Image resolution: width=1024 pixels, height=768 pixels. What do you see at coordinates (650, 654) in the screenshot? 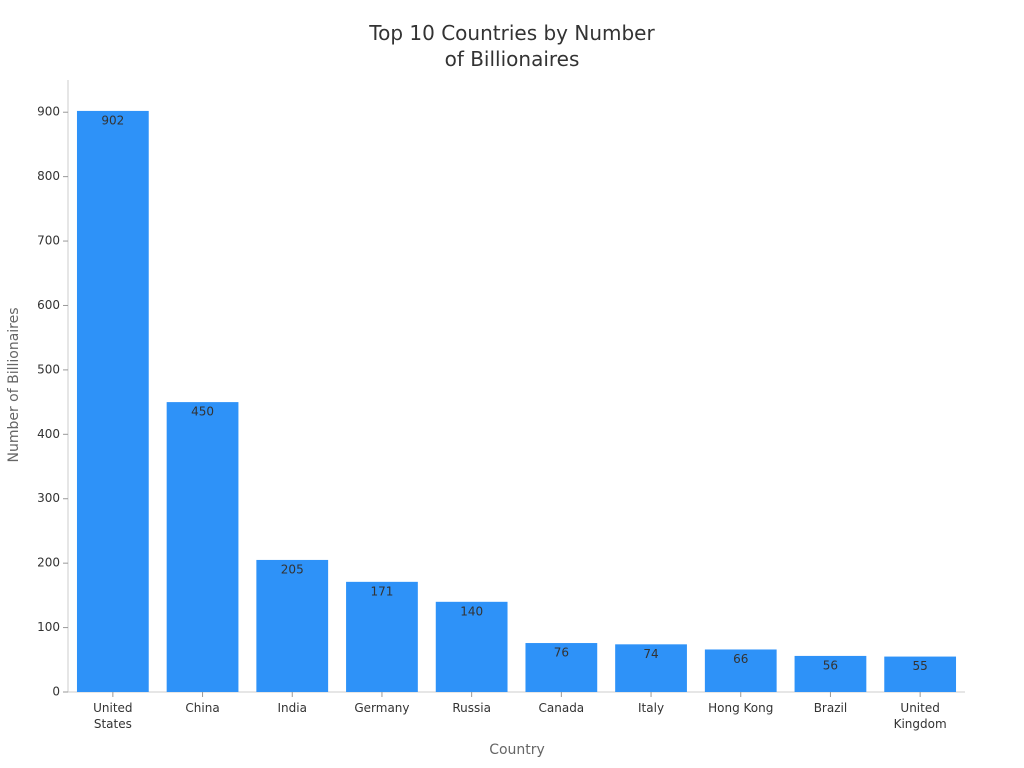
I see `data-label: 74` at bounding box center [650, 654].